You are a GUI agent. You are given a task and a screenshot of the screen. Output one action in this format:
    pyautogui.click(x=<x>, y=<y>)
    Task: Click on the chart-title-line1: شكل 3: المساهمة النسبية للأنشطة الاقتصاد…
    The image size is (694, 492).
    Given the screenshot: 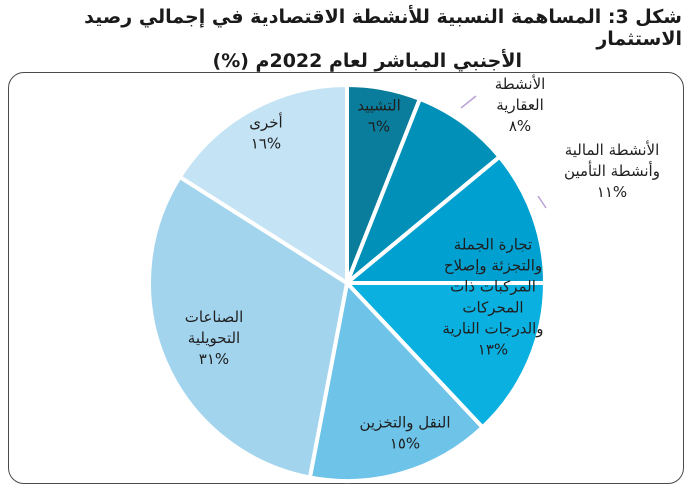 What is the action you would take?
    pyautogui.click(x=383, y=28)
    